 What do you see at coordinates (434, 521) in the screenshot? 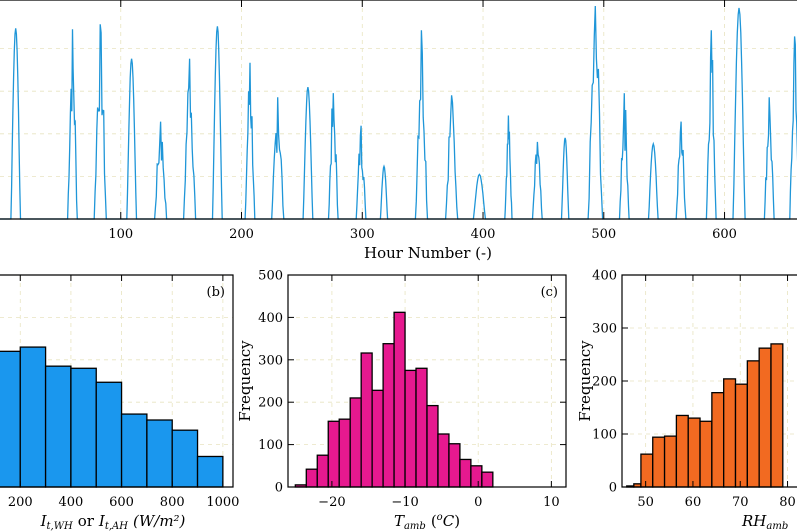
I see `panel-c-xlabel-open: (` at bounding box center [434, 521].